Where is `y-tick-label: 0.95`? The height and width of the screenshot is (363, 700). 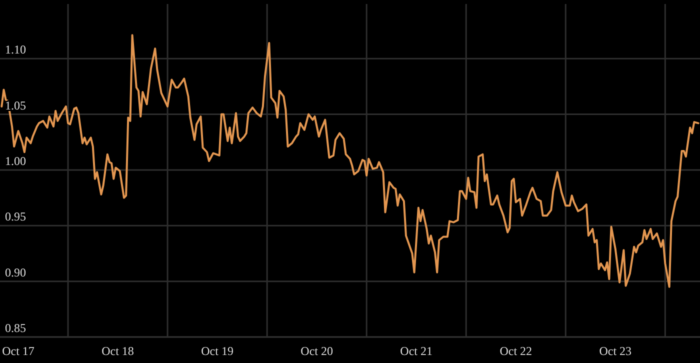 y-tick-label: 0.95 is located at coordinates (15, 217).